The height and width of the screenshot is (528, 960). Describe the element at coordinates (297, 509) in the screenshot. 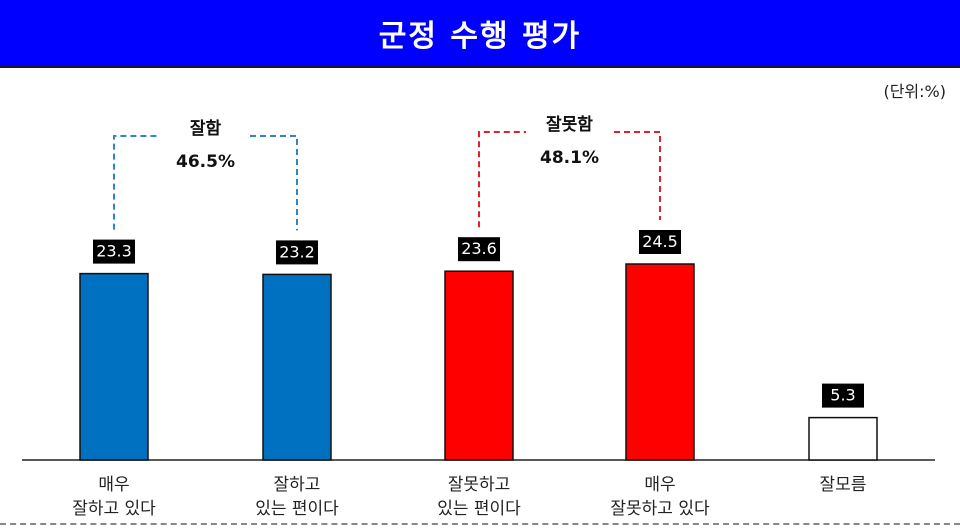

I see `category-label-2-line-2: 있는 편이다` at that location.